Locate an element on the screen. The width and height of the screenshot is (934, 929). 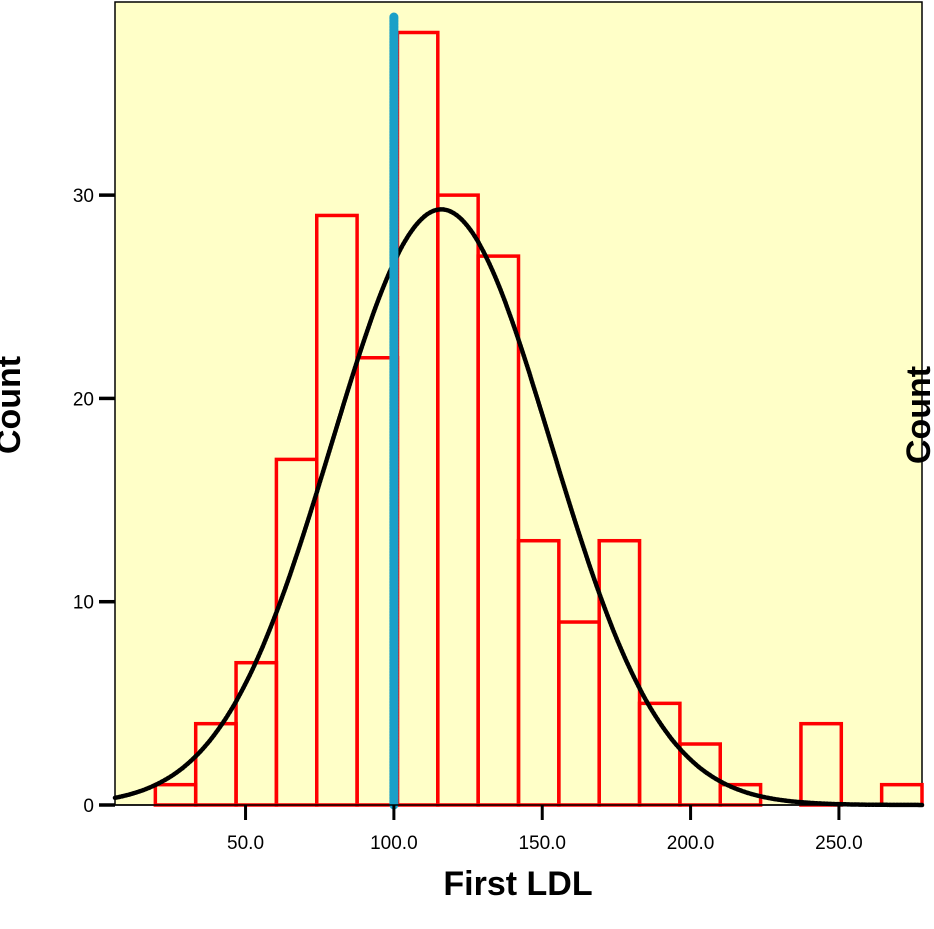
x-tick-label: 100.0 is located at coordinates (394, 843).